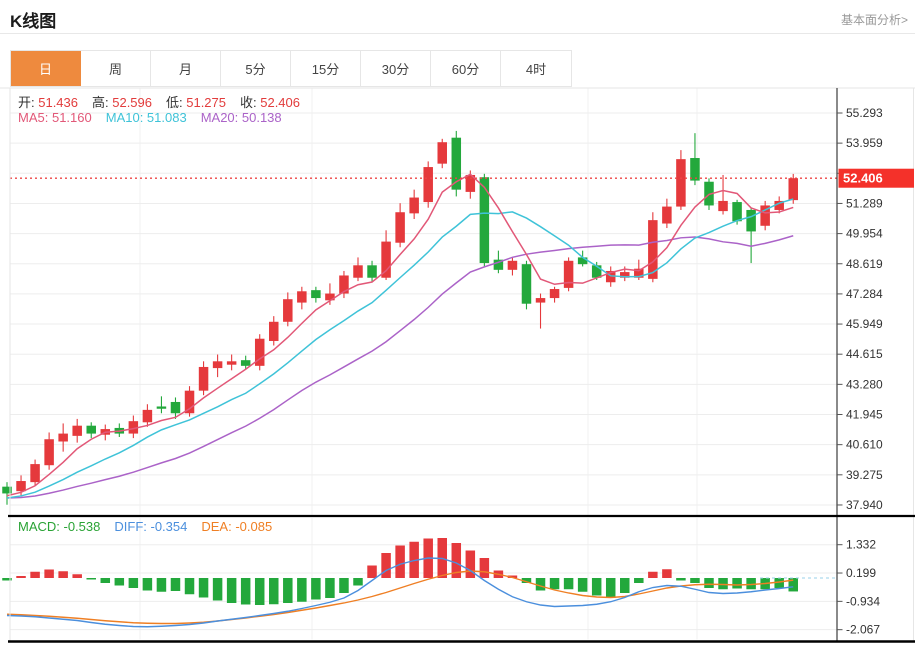 Image resolution: width=915 pixels, height=645 pixels. I want to click on readout-diff-label: DIFF:, so click(132, 526).